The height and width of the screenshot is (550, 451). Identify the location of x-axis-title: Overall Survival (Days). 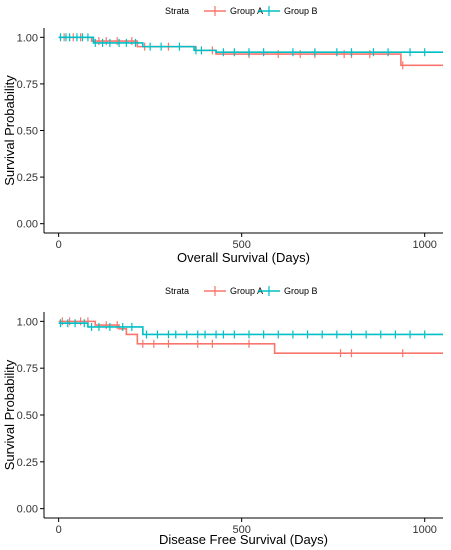
(243, 257).